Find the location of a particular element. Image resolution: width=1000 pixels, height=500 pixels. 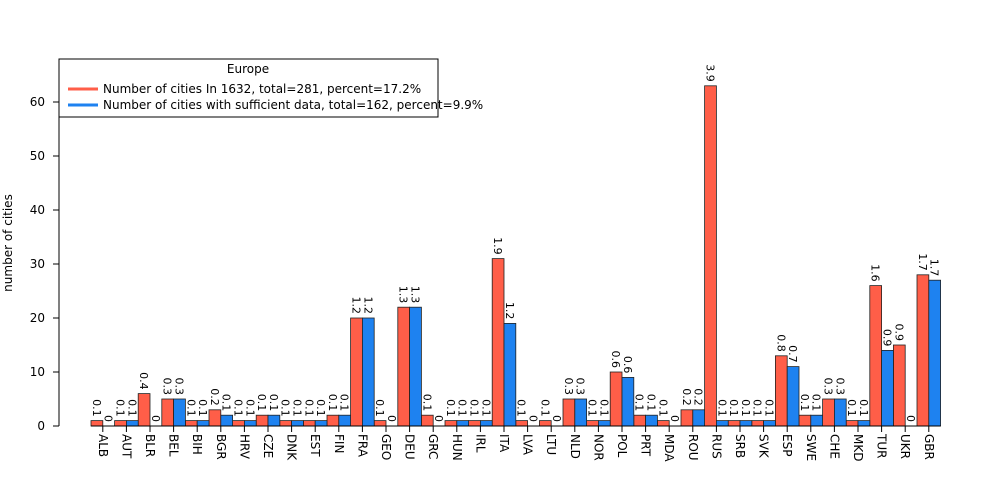

bar-value-label: 3.9 is located at coordinates (710, 73).